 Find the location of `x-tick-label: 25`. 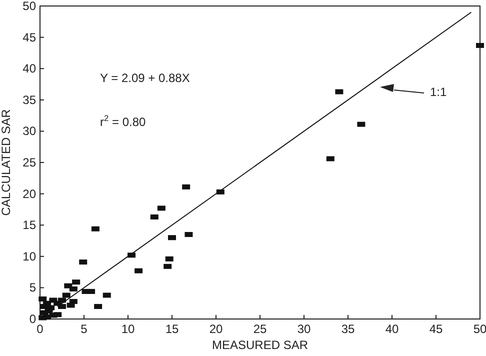

x-tick-label: 25 is located at coordinates (260, 329).